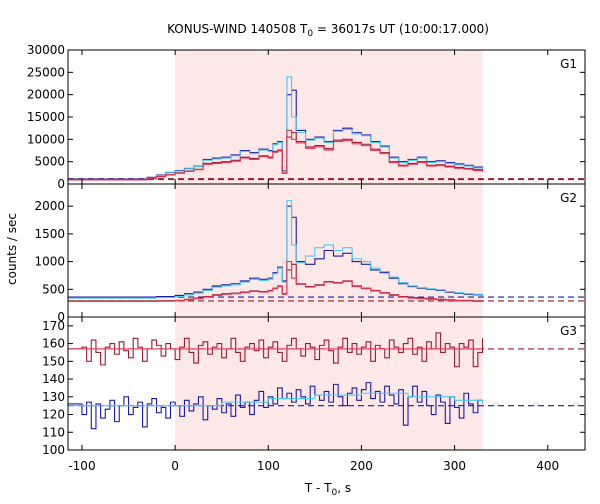 Image resolution: width=600 pixels, height=504 pixels. What do you see at coordinates (53, 379) in the screenshot?
I see `y-tick-label: 140` at bounding box center [53, 379].